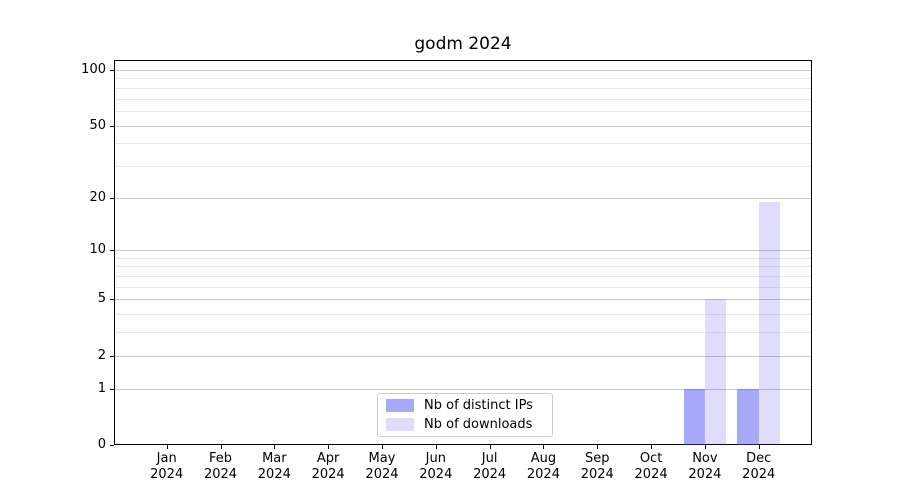 This screenshot has width=900, height=500. Describe the element at coordinates (651, 466) in the screenshot. I see `x-tick-label: Oct 2024` at that location.